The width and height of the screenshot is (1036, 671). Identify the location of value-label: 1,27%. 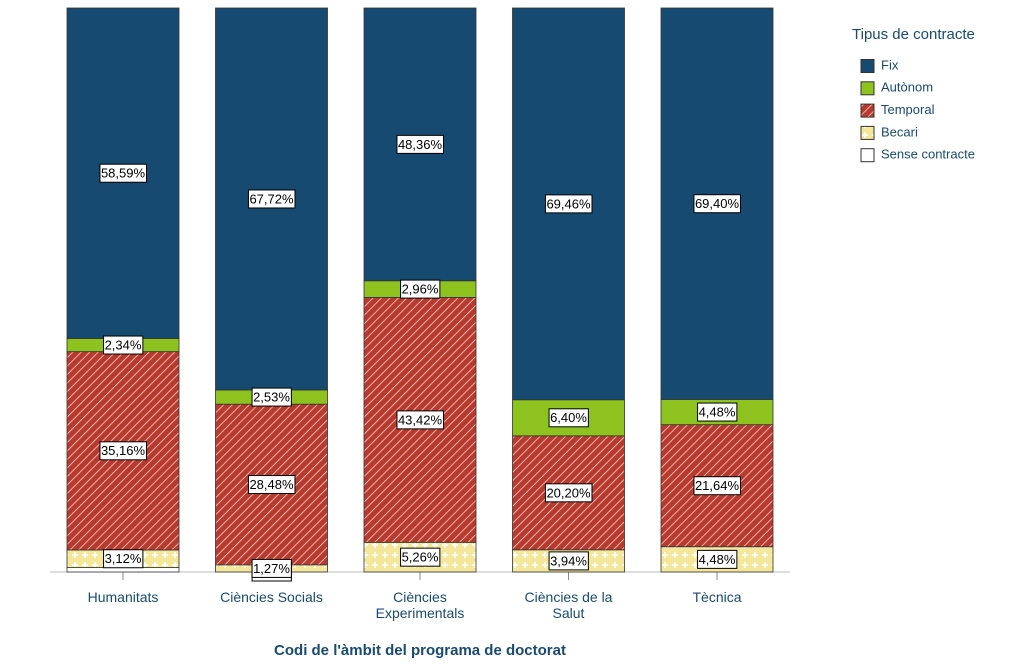
(271, 568).